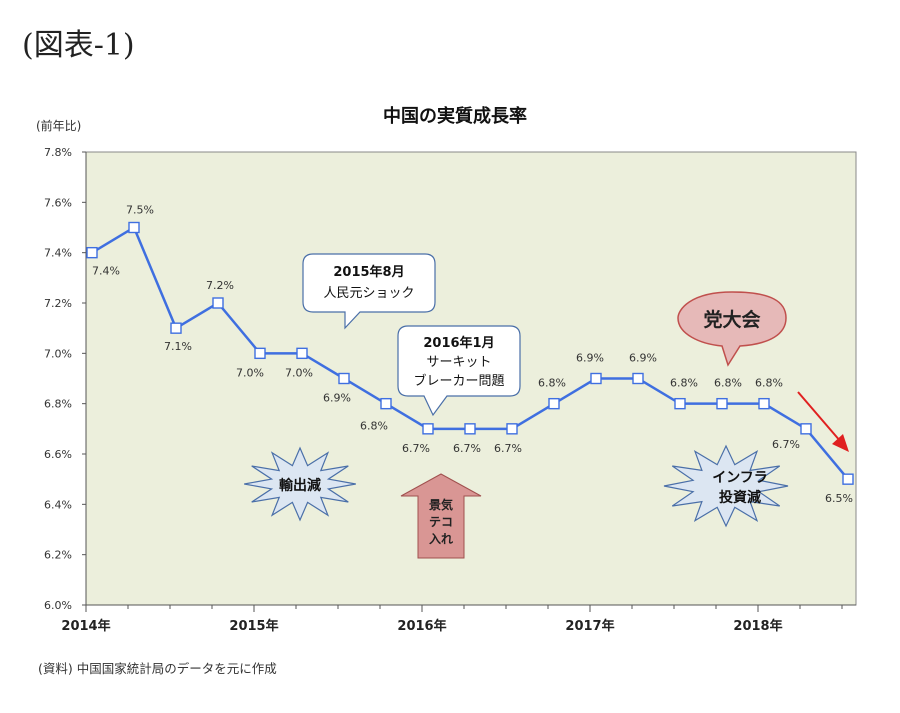 This screenshot has width=900, height=713. Describe the element at coordinates (757, 626) in the screenshot. I see `x-year-label: 2018年` at that location.